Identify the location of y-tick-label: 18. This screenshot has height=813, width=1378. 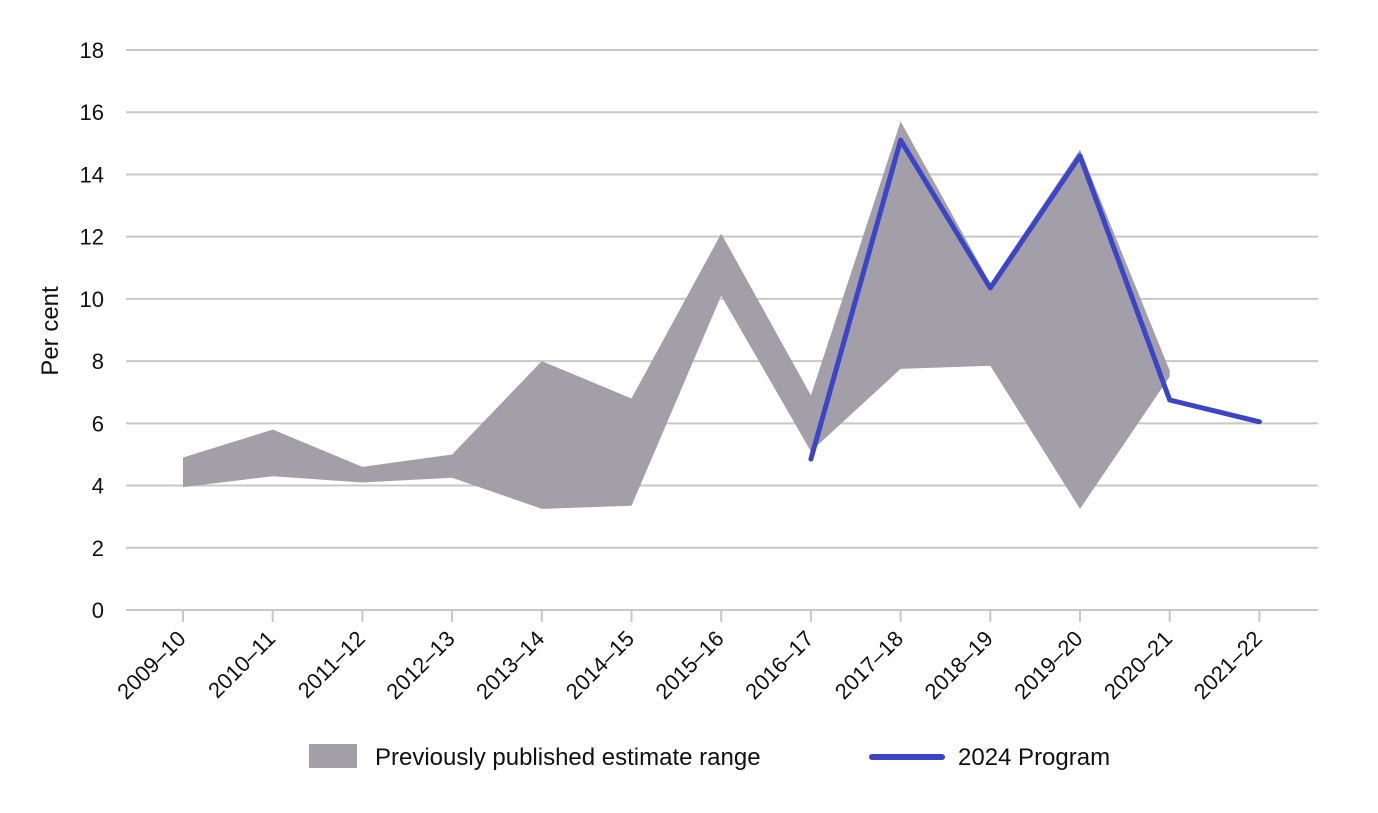
(92, 50).